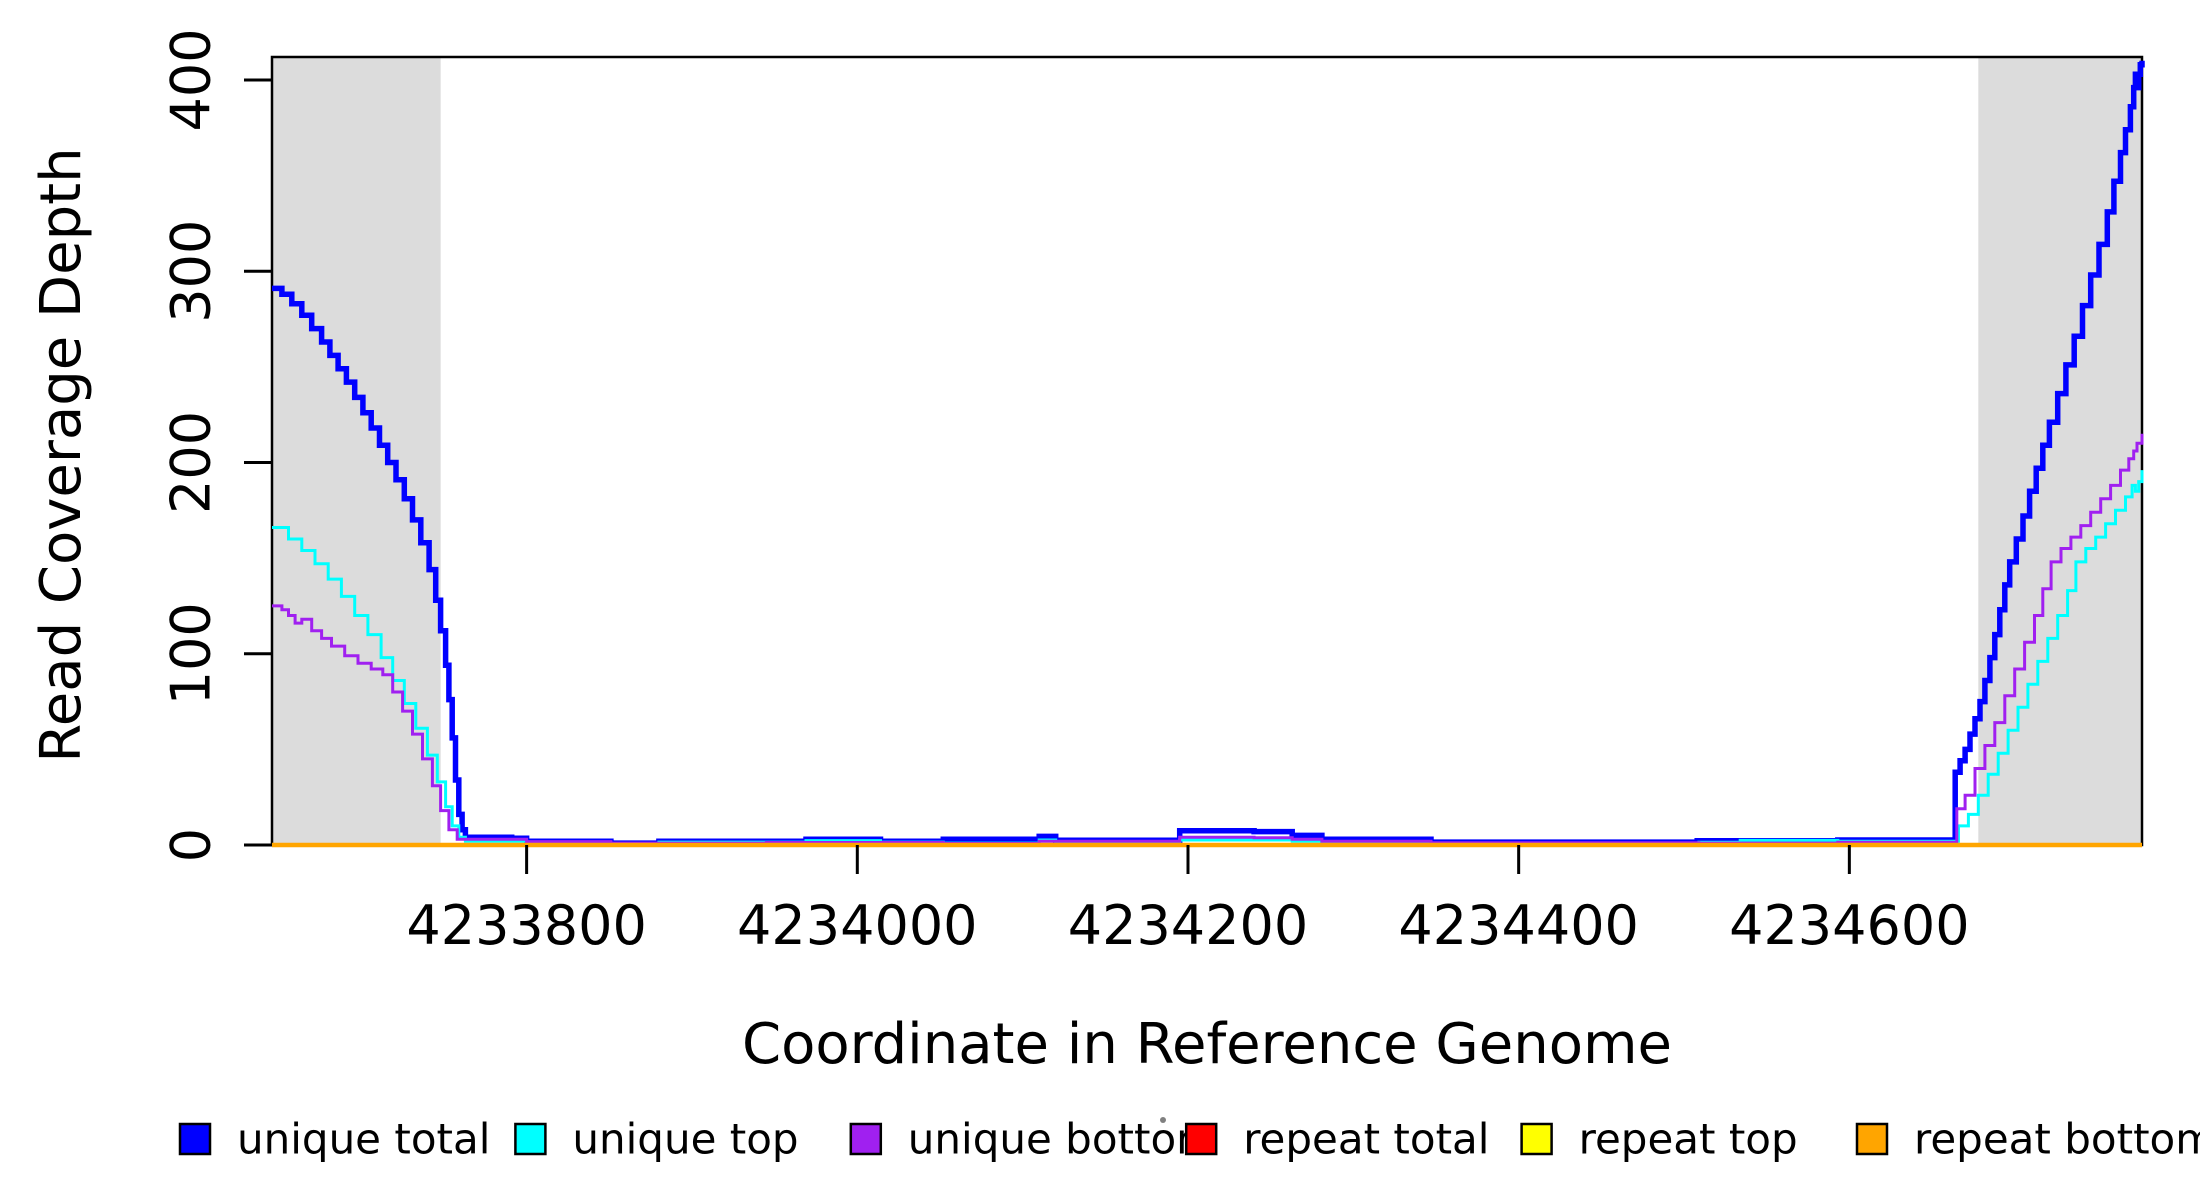 This screenshot has width=2200, height=1200. What do you see at coordinates (1518, 925) in the screenshot?
I see `x-tick-label: 4234400` at bounding box center [1518, 925].